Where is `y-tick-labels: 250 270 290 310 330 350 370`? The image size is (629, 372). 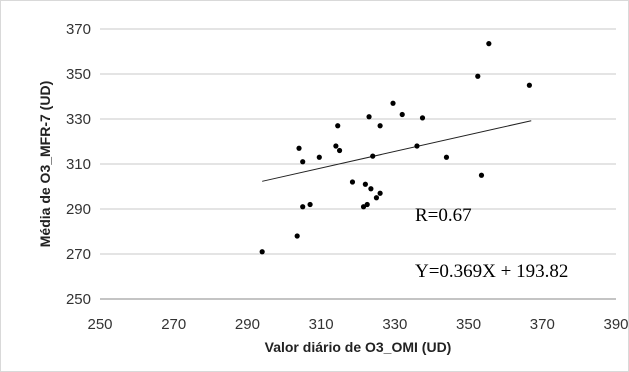
y-tick-labels: 250 270 290 310 330 350 370 is located at coordinates (78, 164).